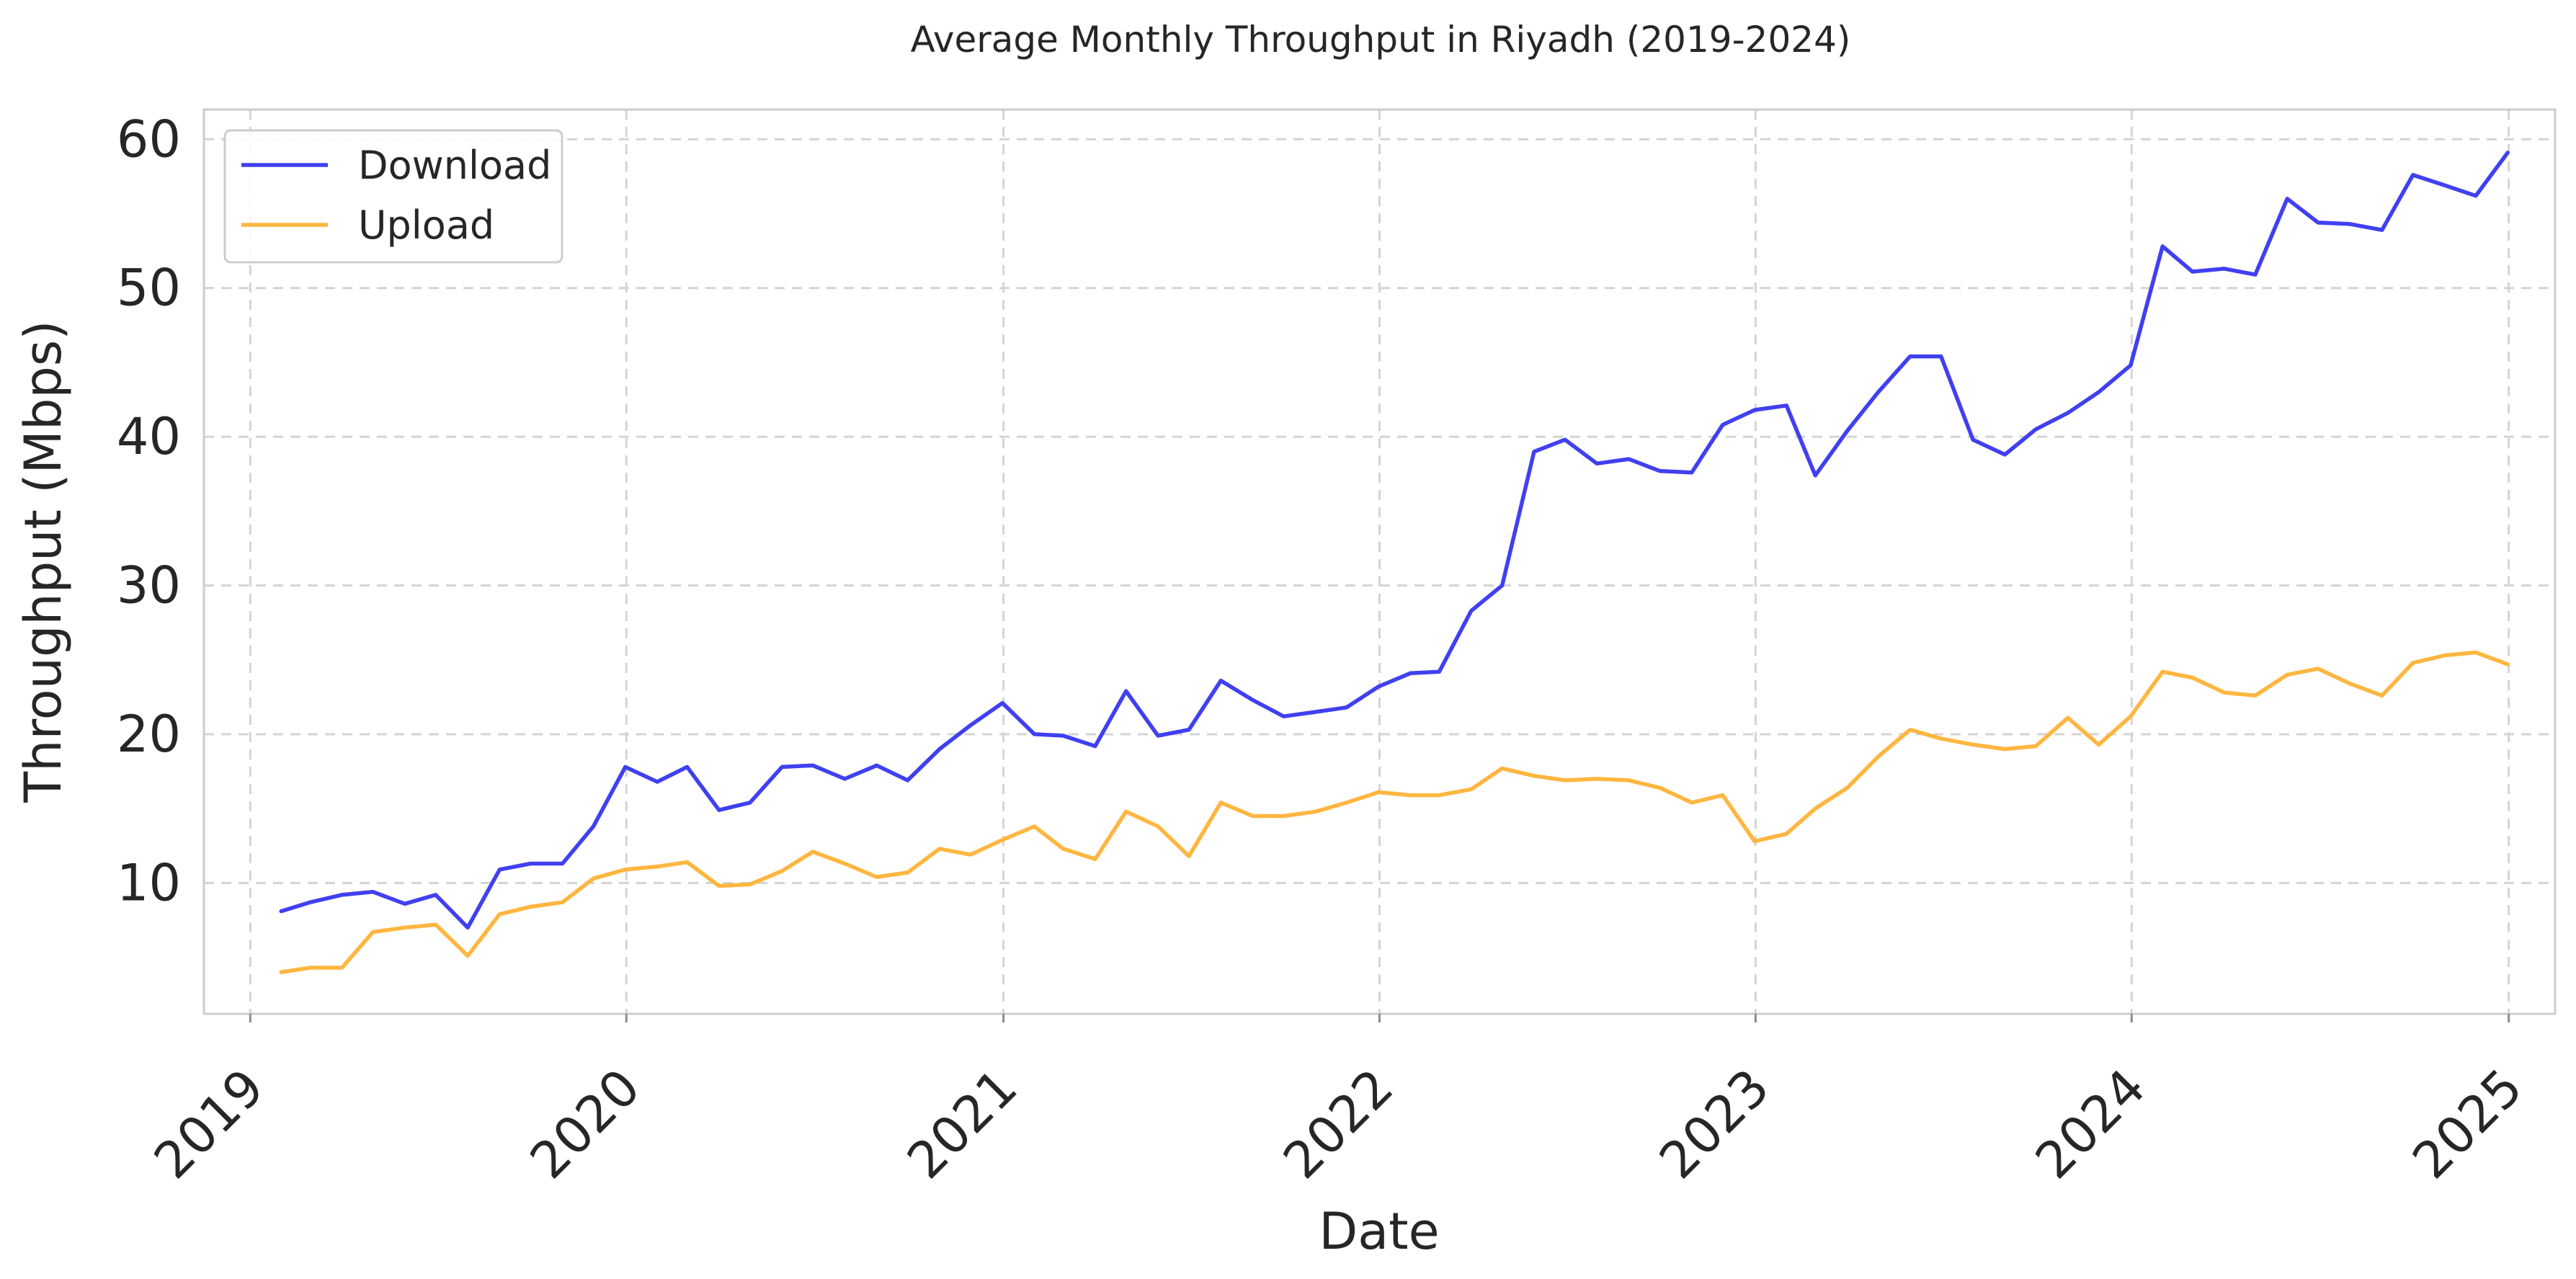 The image size is (2576, 1279). What do you see at coordinates (209, 1124) in the screenshot?
I see `x-tick-label: 2019` at bounding box center [209, 1124].